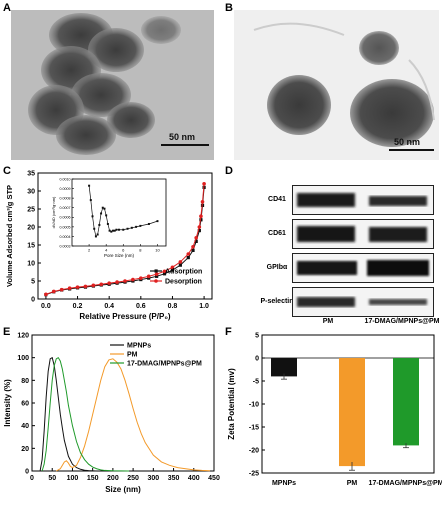  What do you see at coordinates (53, 212) in the screenshot?
I see `inset-y-label: dV/dD (cm³/g·nm)` at bounding box center [53, 212].